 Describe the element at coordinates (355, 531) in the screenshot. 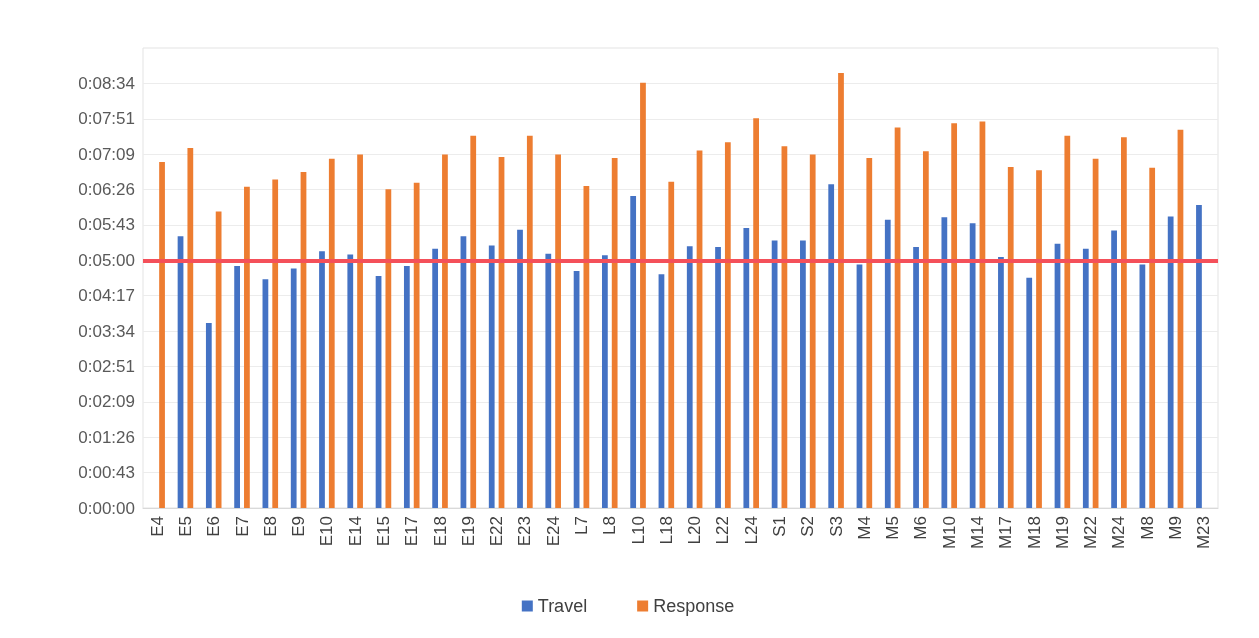

I see `x-tick-label: E14` at that location.